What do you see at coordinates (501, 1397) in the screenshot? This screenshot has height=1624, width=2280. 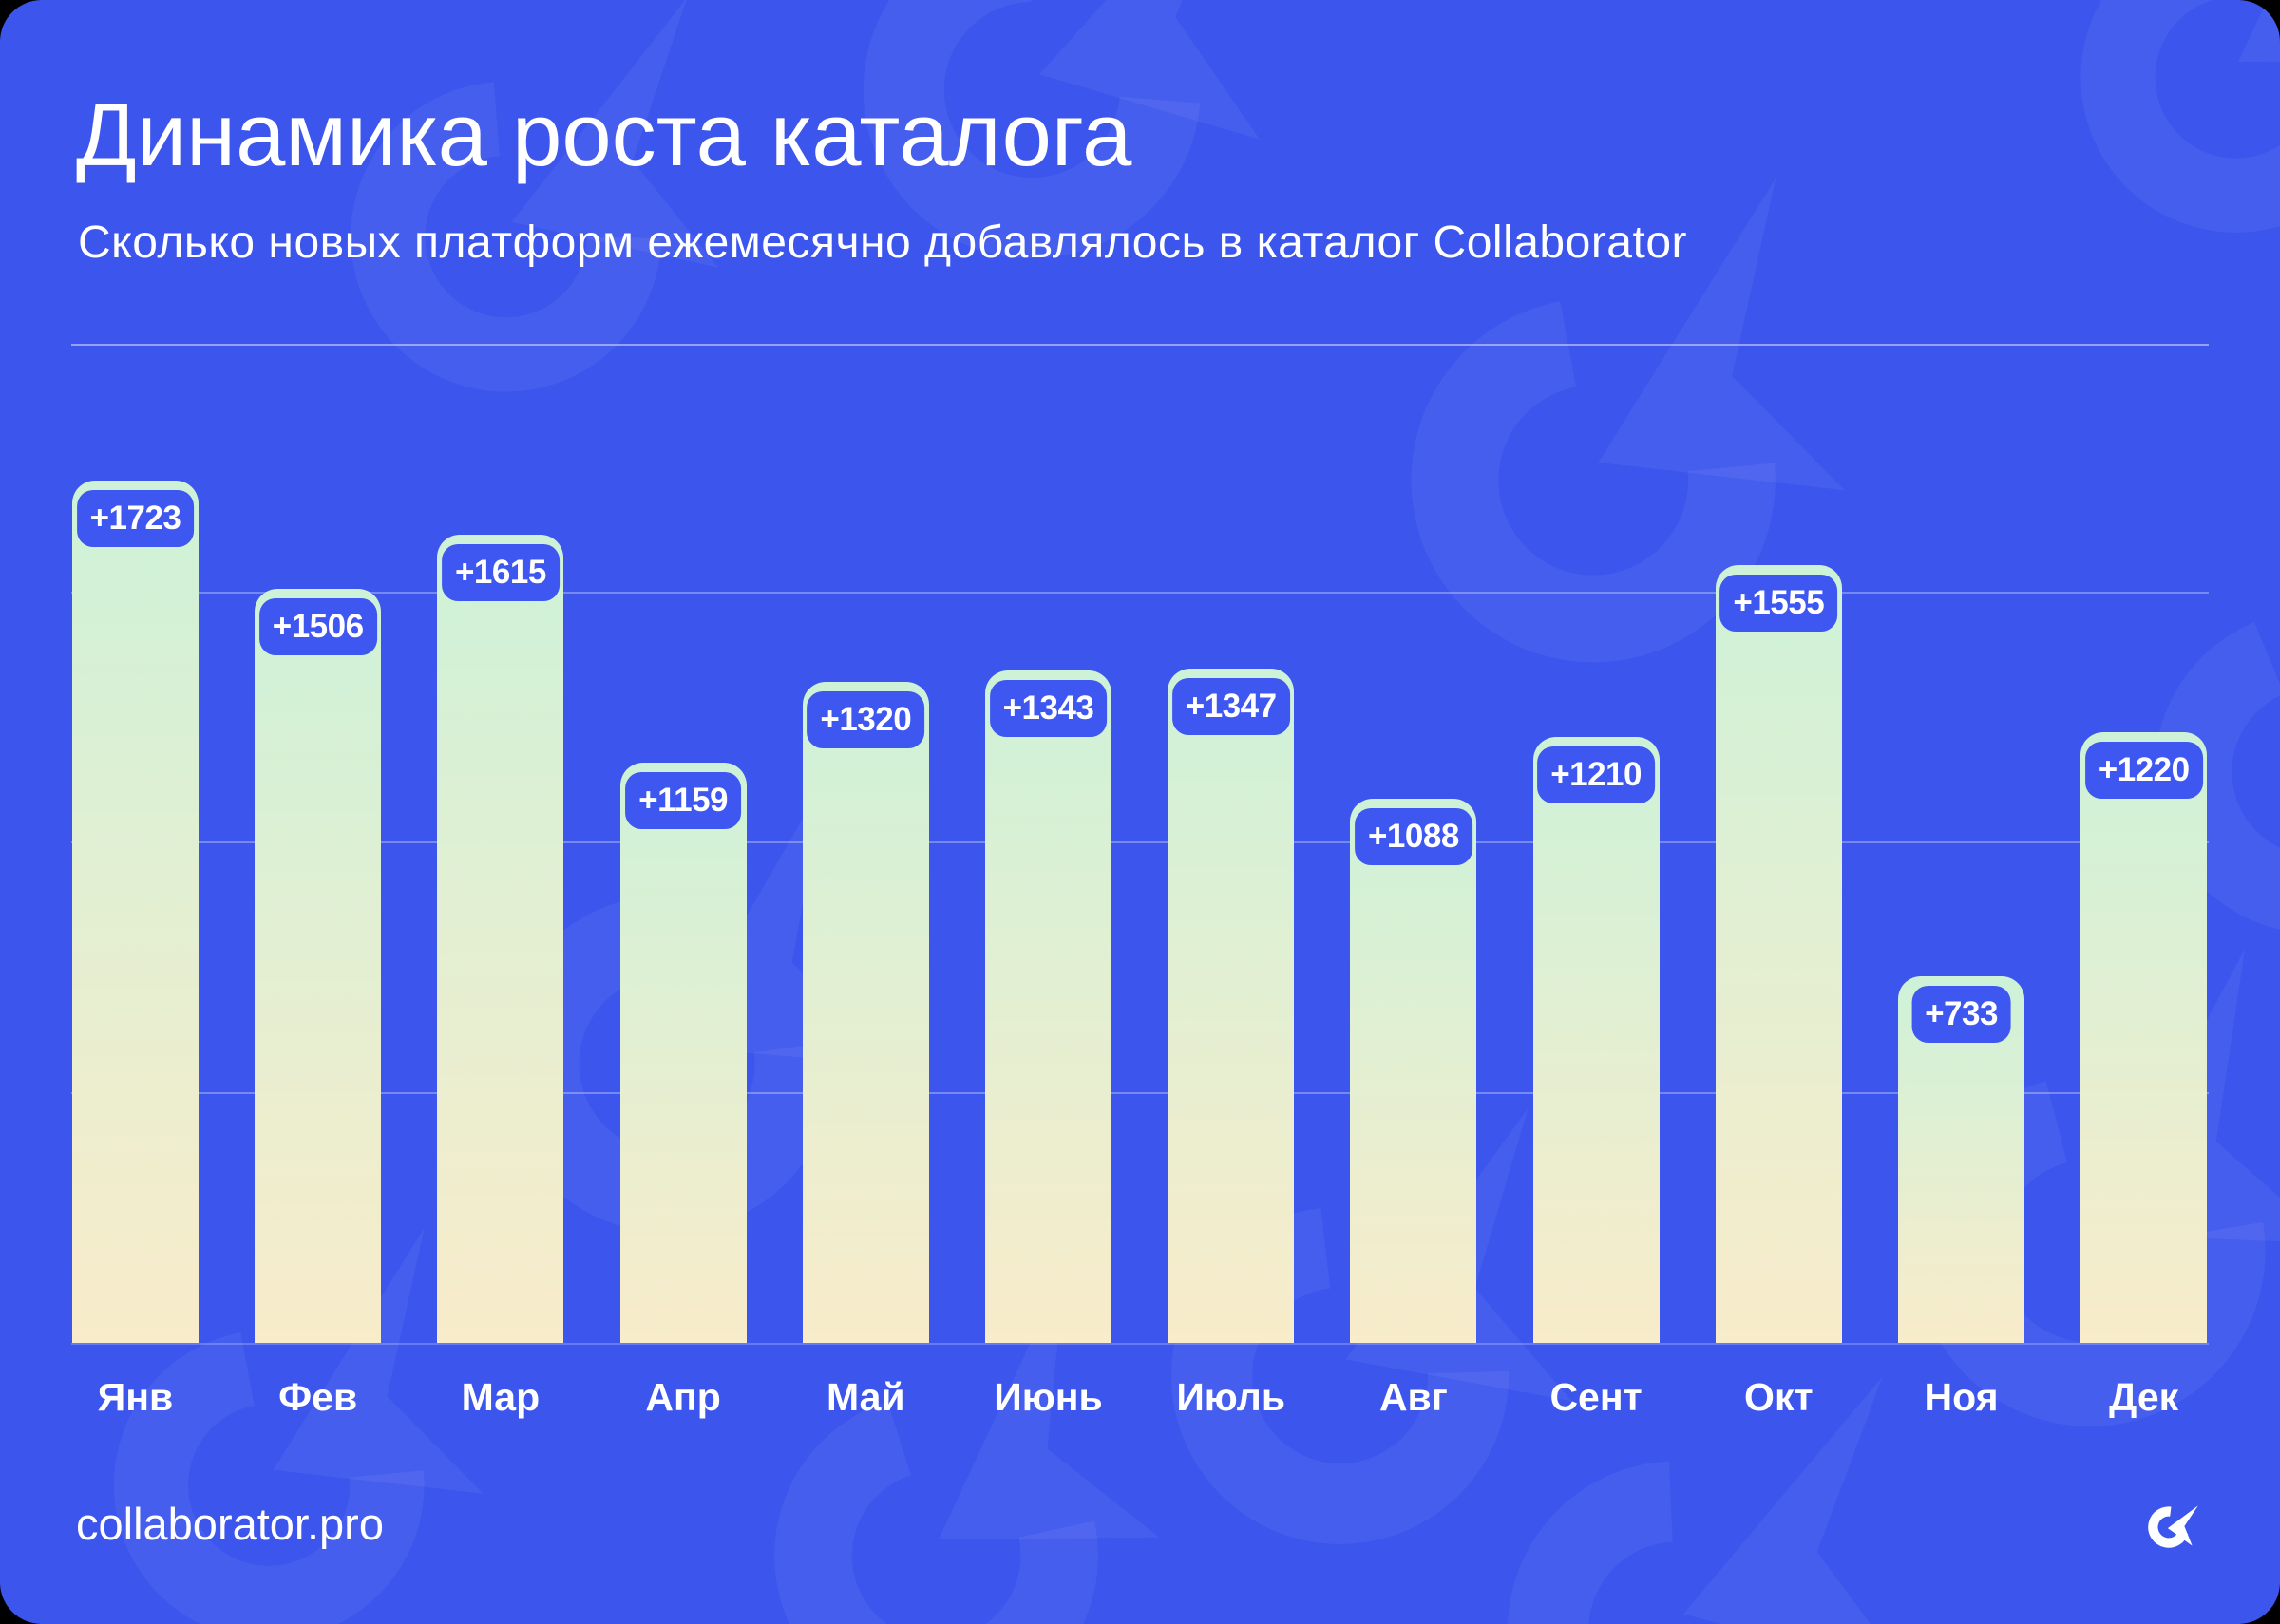 I see `month-label: Мар` at bounding box center [501, 1397].